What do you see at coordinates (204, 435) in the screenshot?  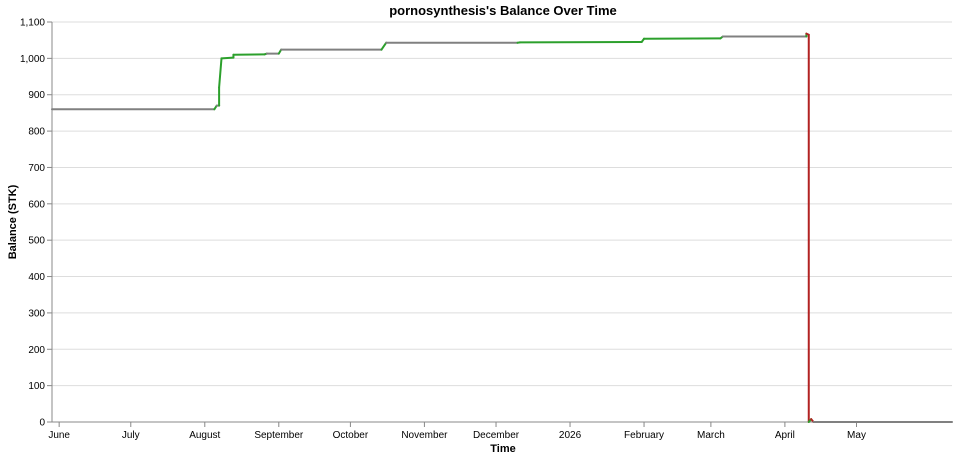 I see `x-tick-label: August` at bounding box center [204, 435].